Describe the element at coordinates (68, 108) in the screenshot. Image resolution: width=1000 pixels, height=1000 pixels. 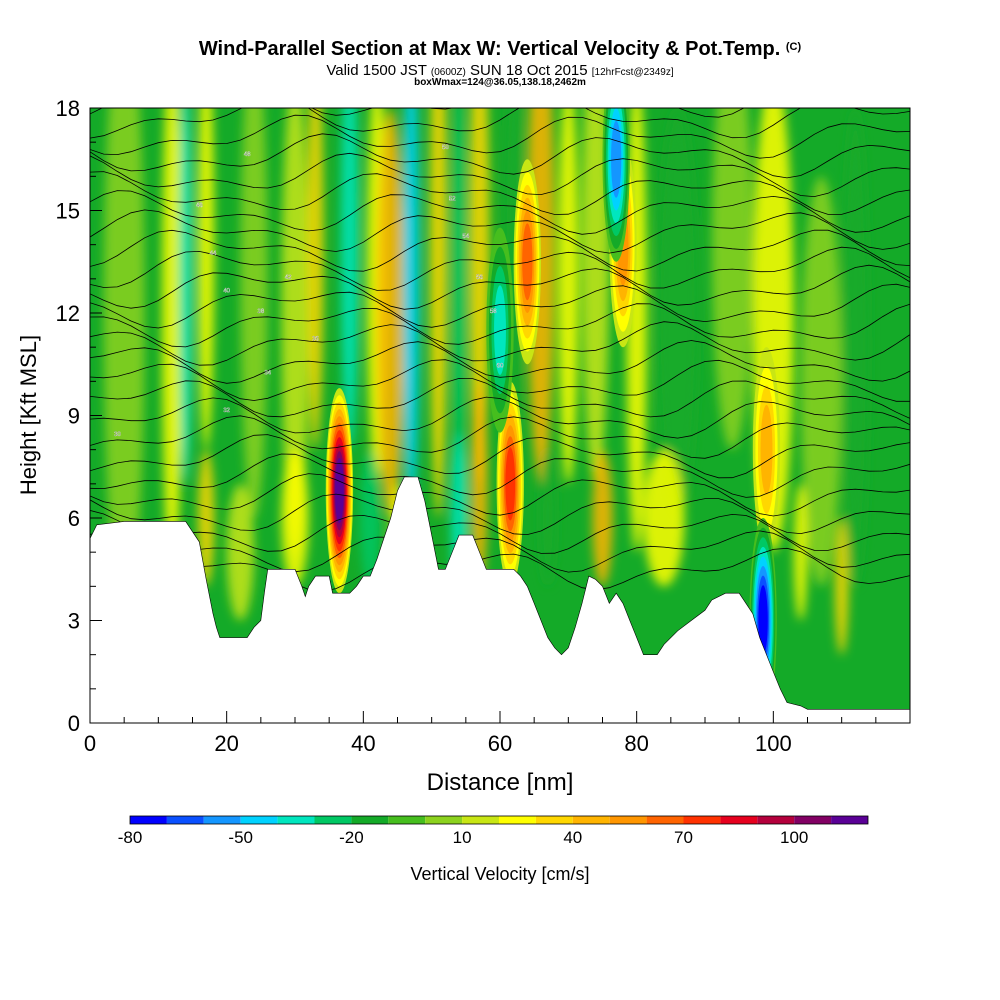
I see `y-tick-label: 18` at that location.